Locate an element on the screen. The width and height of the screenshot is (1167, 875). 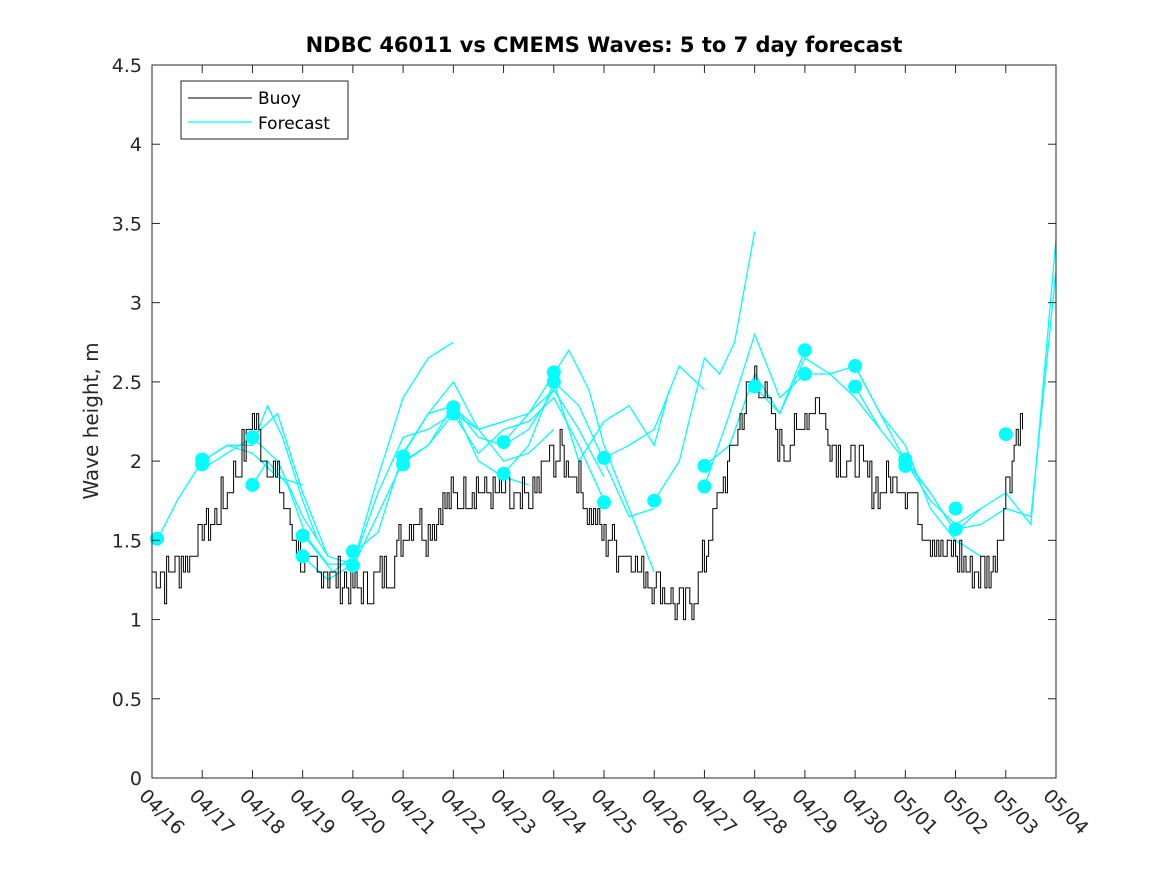
legend-forecast-label: Forecast is located at coordinates (294, 124).